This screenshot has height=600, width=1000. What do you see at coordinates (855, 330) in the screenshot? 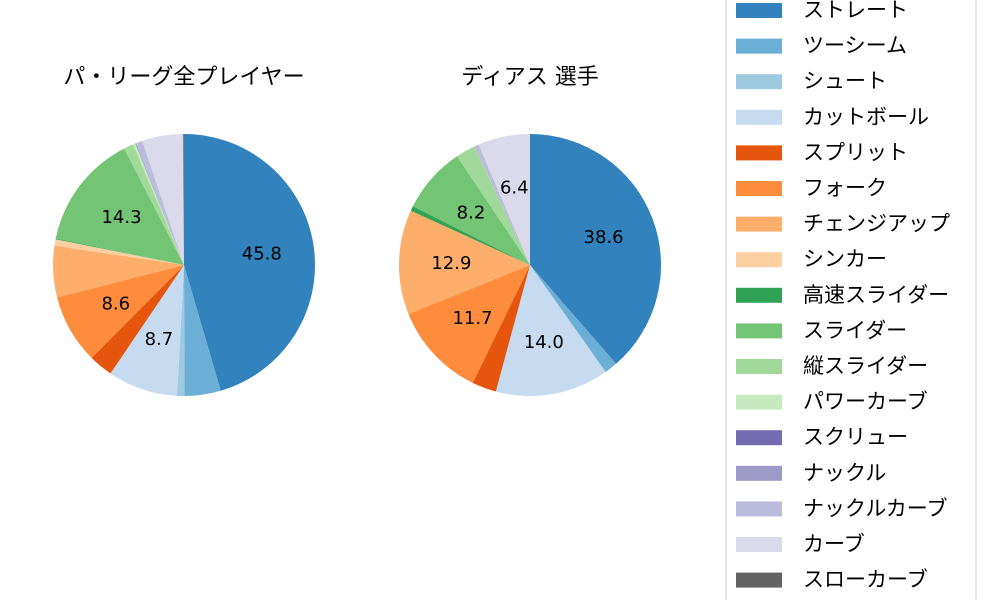
I see `legend-label: スライダー` at bounding box center [855, 330].